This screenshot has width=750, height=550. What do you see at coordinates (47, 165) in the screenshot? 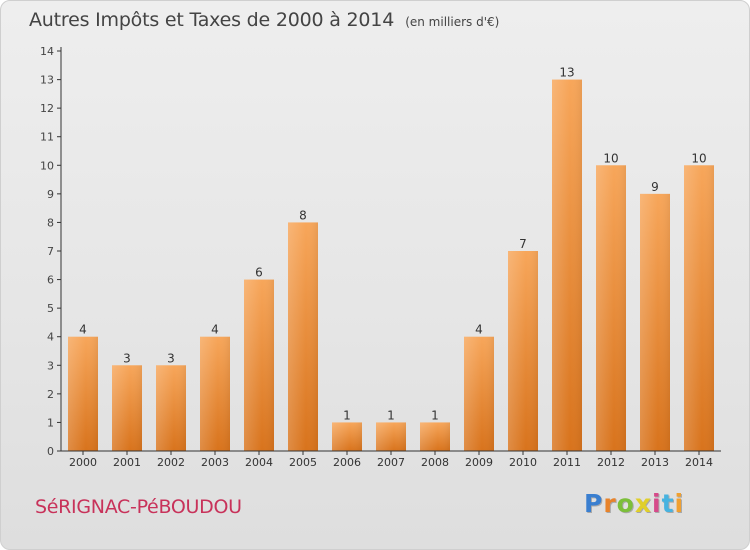
I see `y-tick-label: 10` at bounding box center [47, 165].